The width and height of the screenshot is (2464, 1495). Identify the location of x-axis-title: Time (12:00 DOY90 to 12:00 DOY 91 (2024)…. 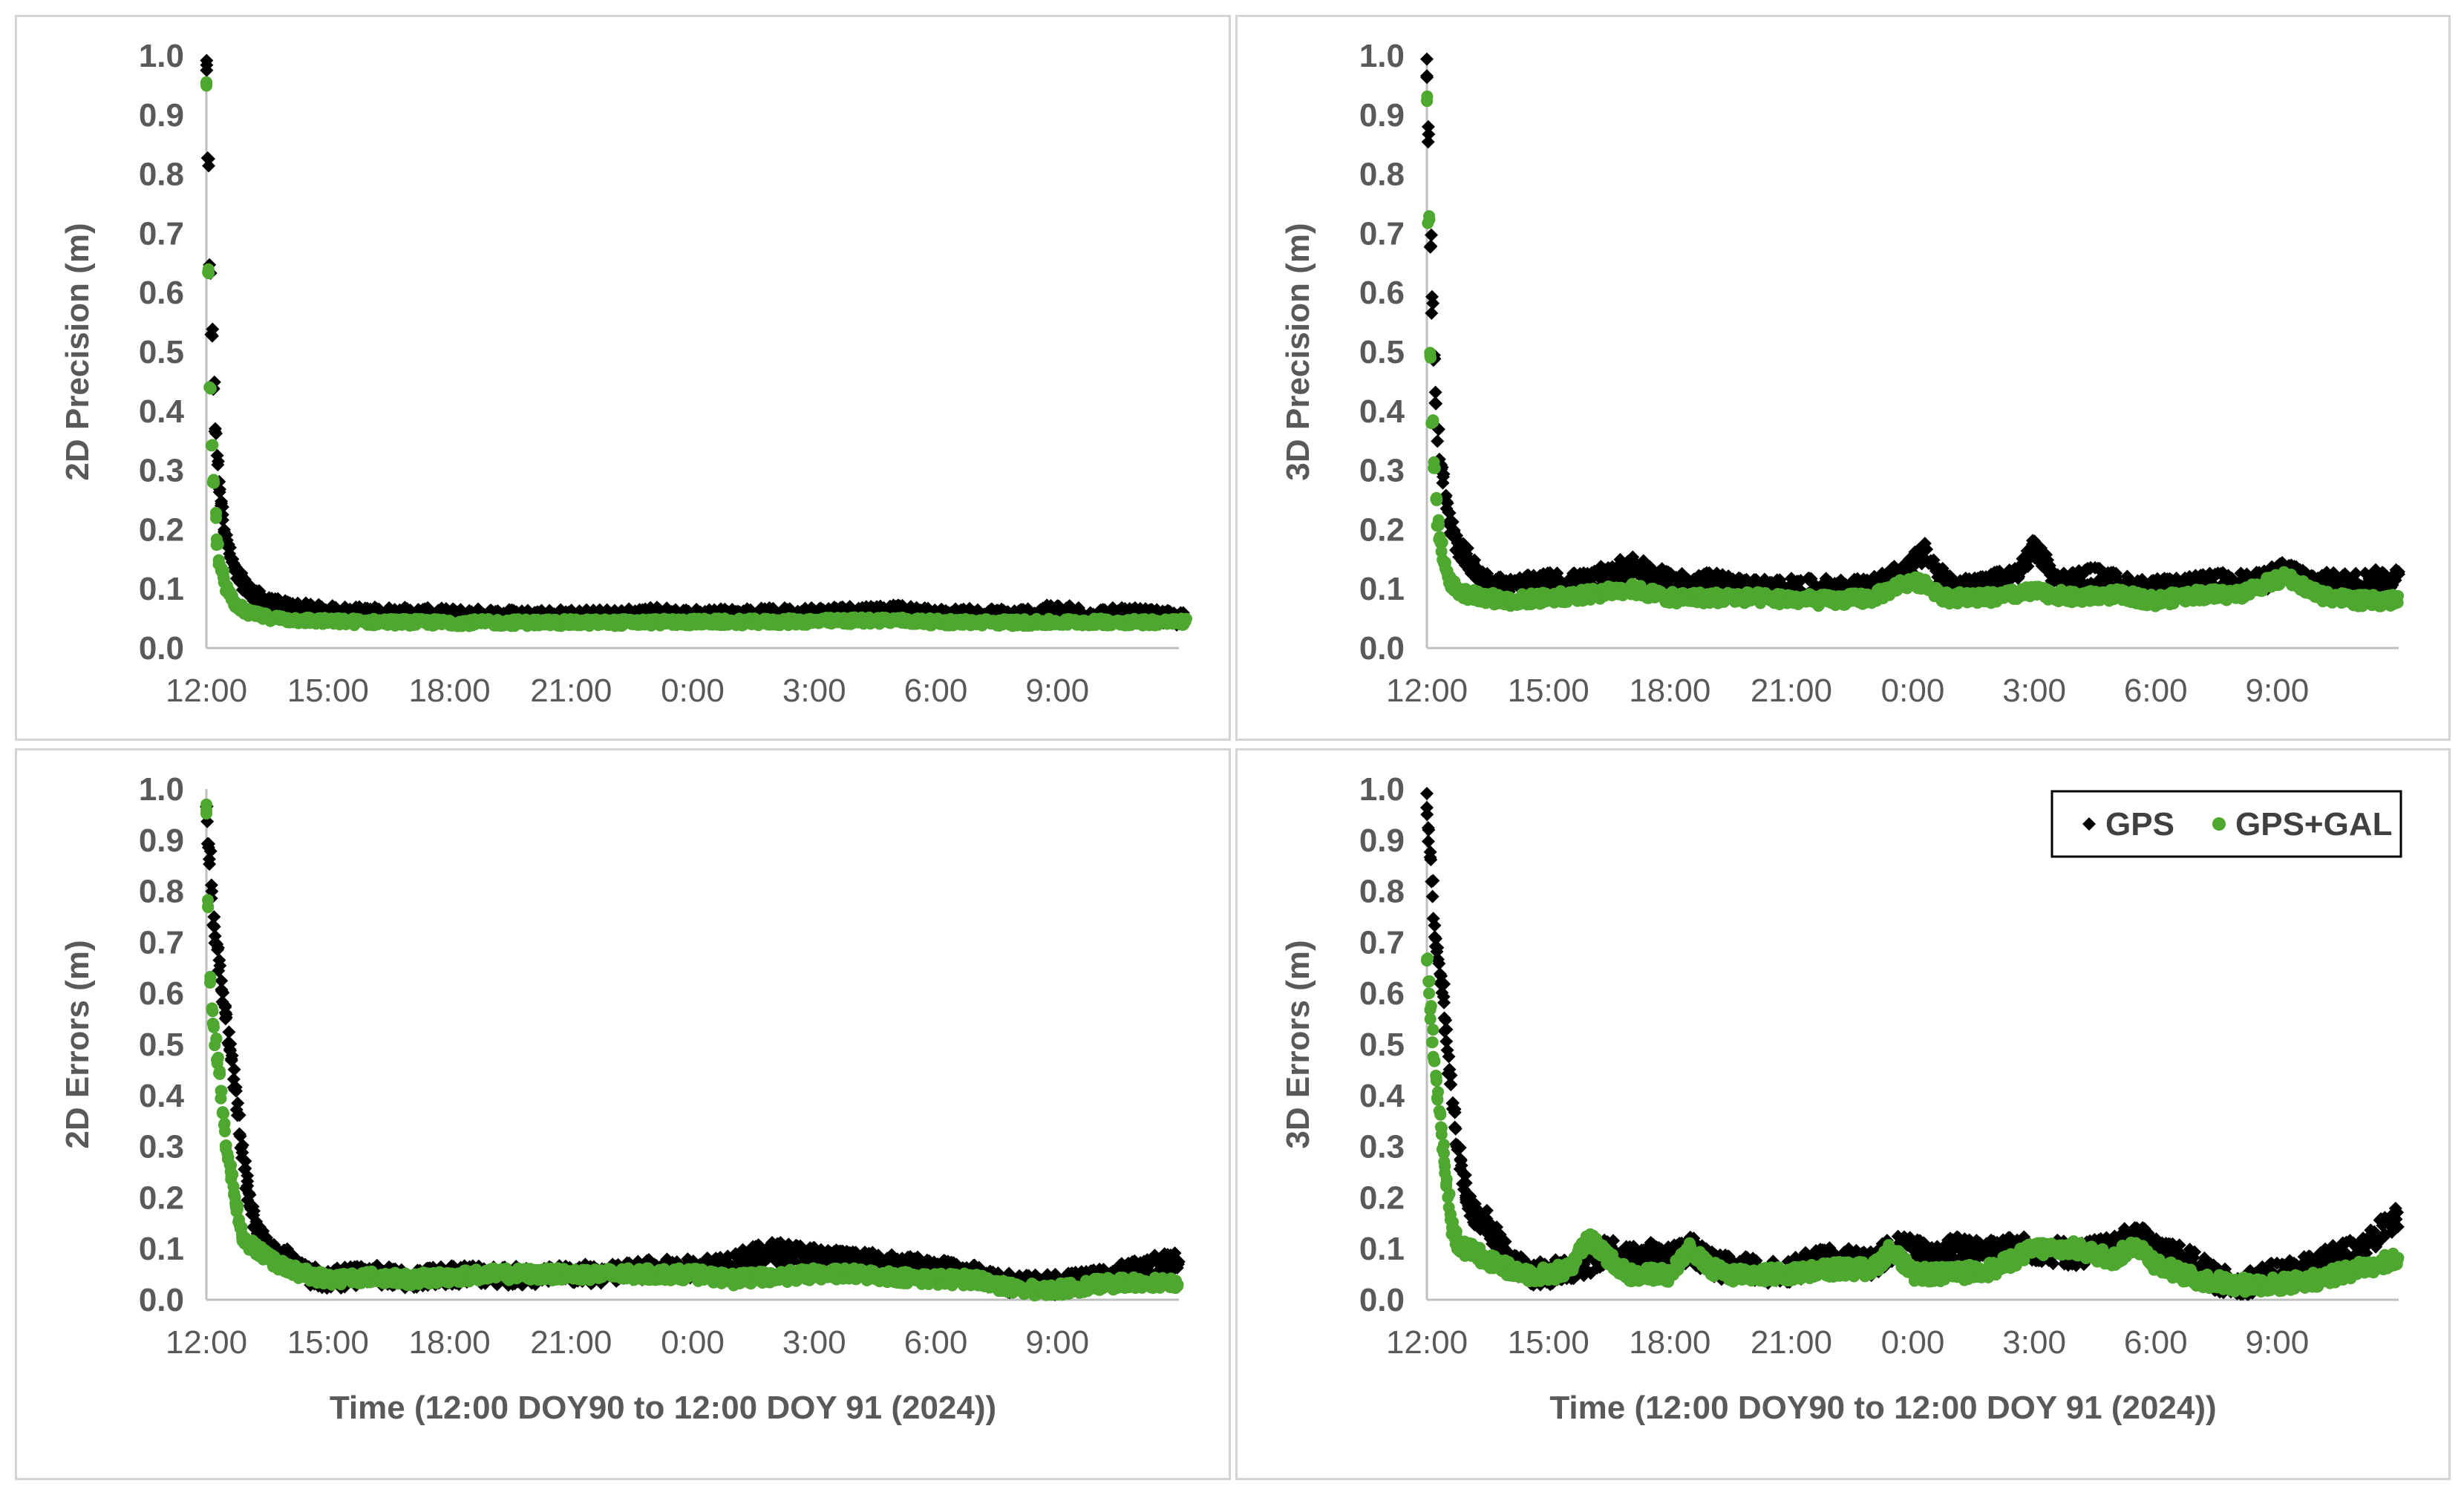
(663, 1408).